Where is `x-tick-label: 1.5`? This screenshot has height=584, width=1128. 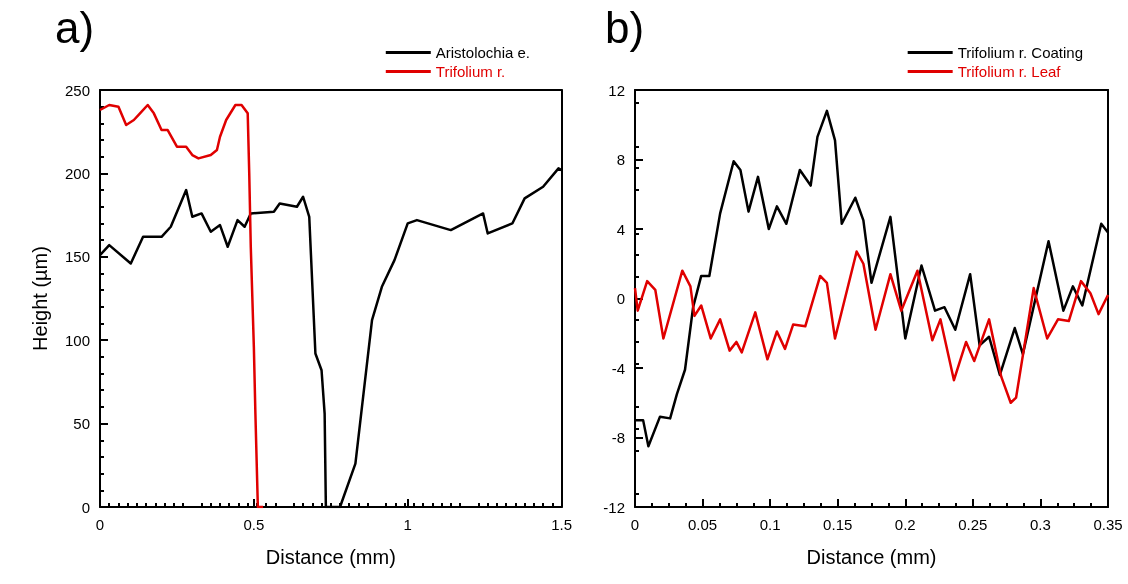
x-tick-label: 1.5 is located at coordinates (561, 524).